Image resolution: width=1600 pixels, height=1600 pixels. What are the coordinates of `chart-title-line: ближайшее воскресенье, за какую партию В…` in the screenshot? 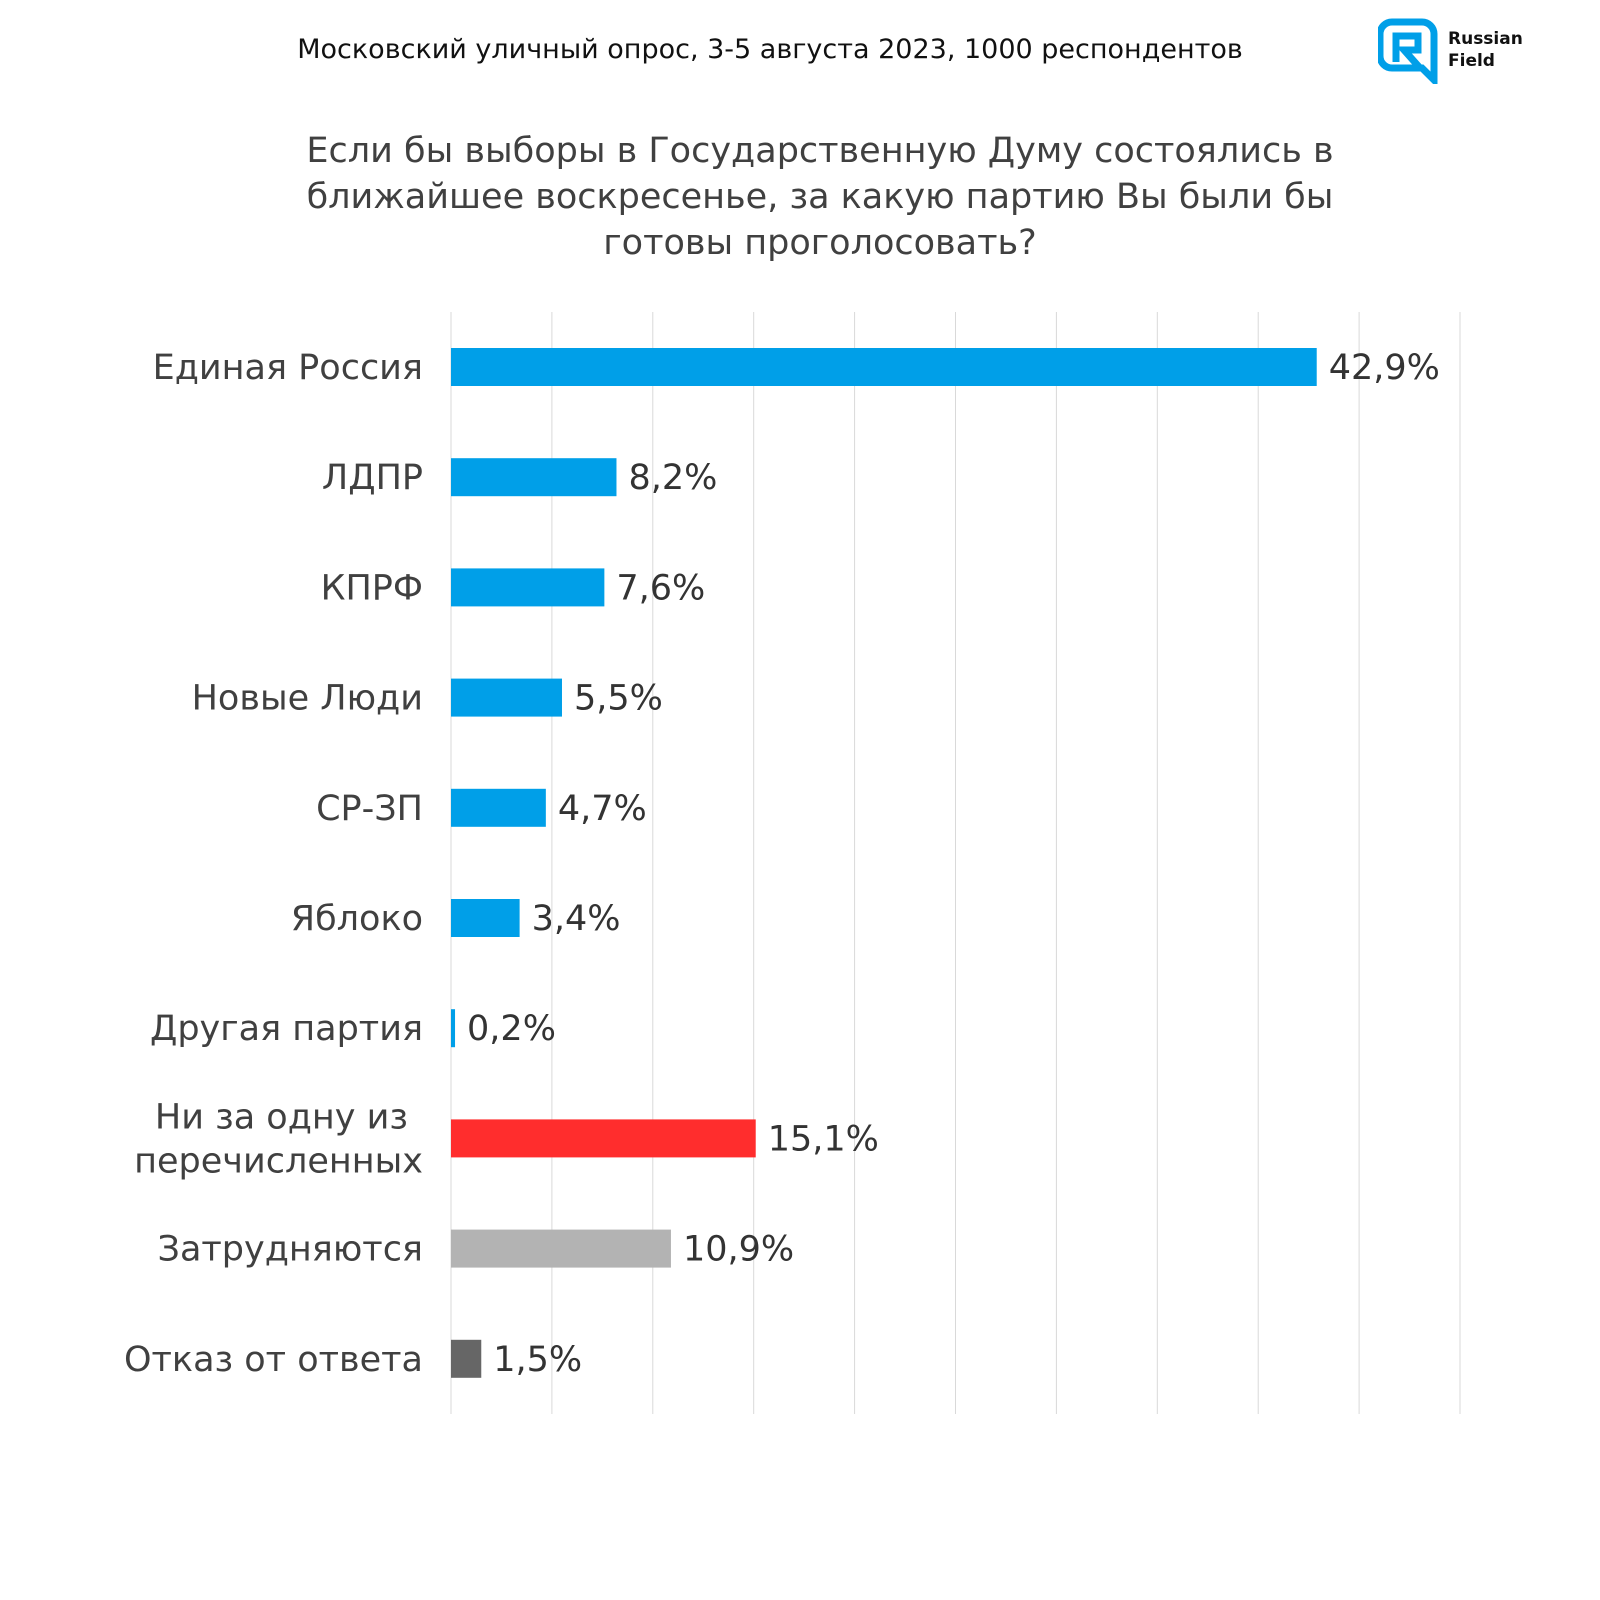 It's located at (820, 197).